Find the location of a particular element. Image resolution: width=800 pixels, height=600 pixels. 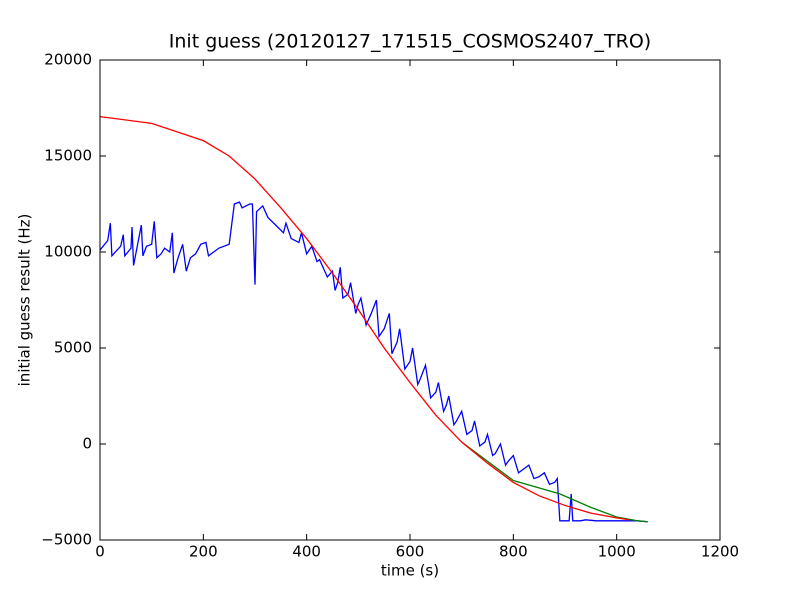

series-line is located at coordinates (554, 482).